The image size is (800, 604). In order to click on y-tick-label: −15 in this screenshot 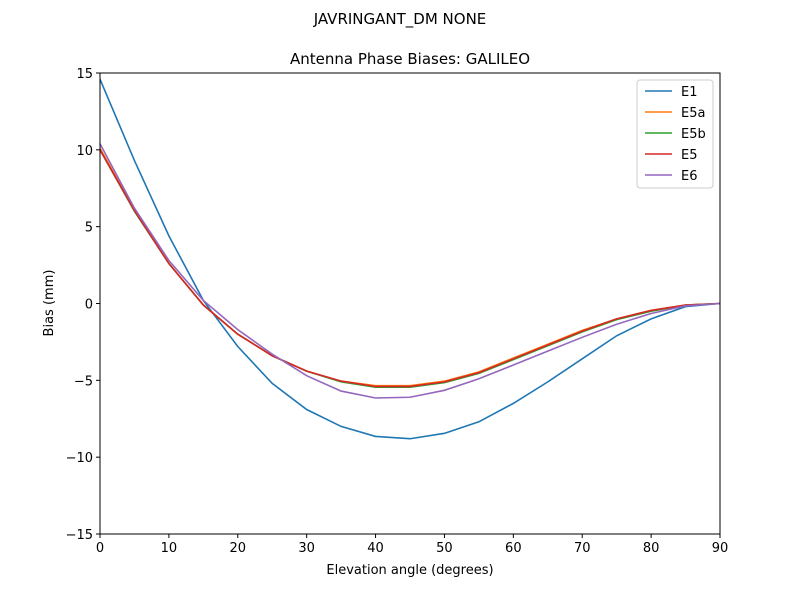, I will do `click(79, 535)`.